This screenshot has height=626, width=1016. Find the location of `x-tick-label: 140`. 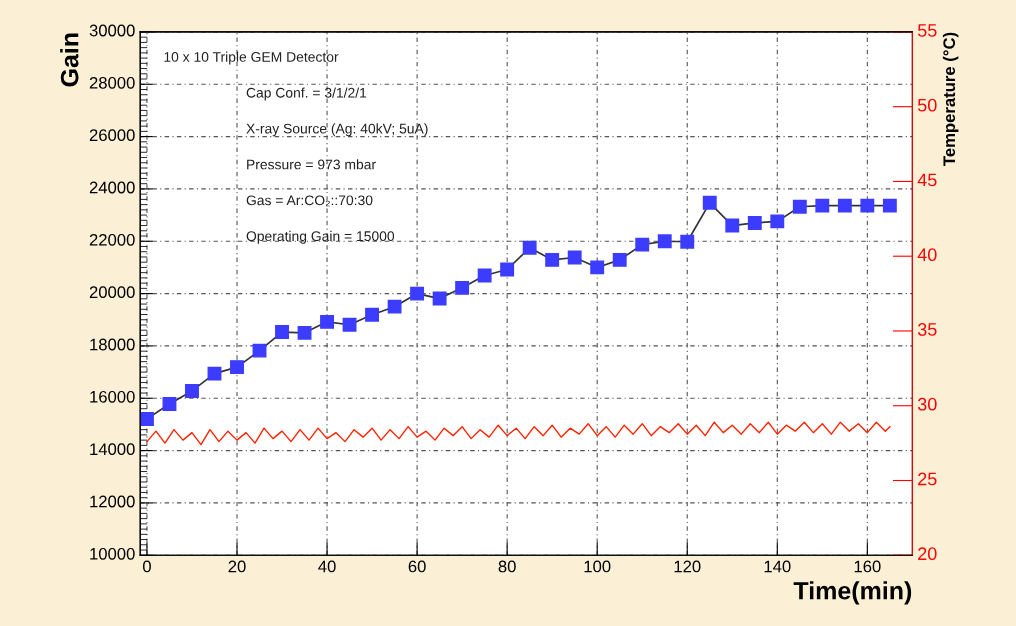

x-tick-label: 140 is located at coordinates (777, 566).